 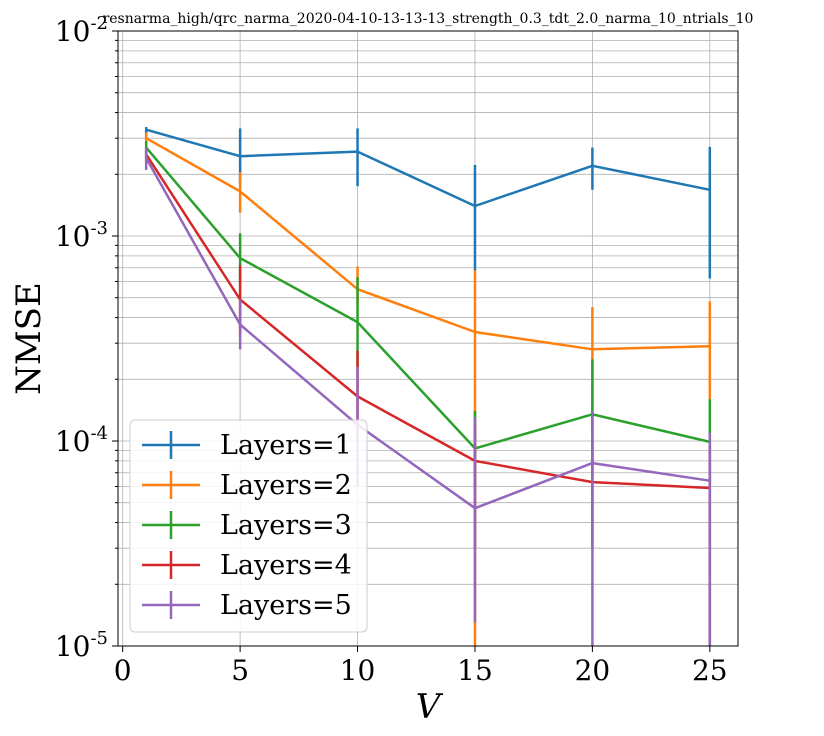 I want to click on legend-label: Layers=2, so click(x=286, y=485).